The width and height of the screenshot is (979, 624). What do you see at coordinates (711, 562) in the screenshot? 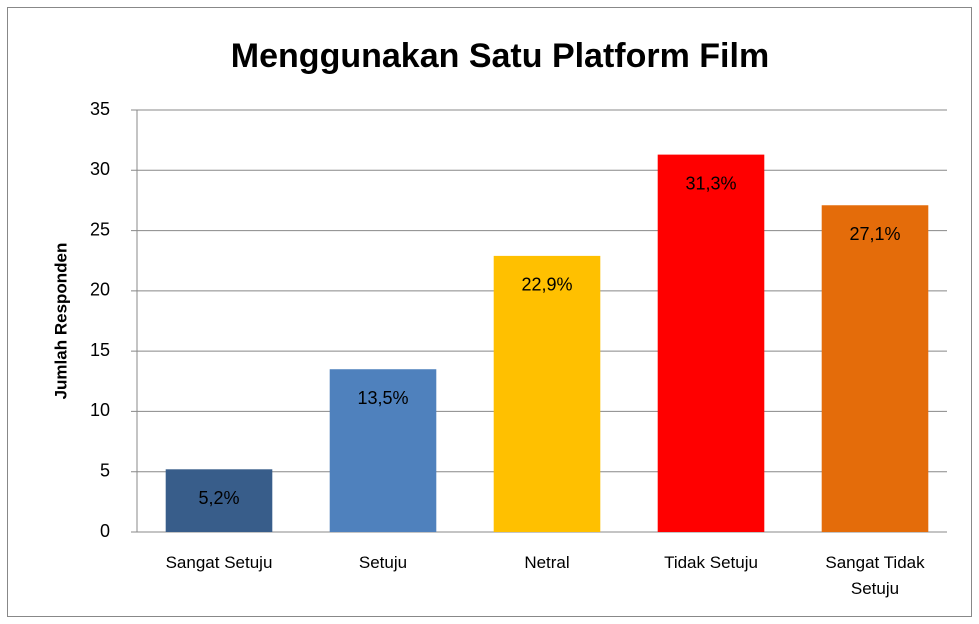
I see `x-tick-label: Tidak Setuju` at bounding box center [711, 562].